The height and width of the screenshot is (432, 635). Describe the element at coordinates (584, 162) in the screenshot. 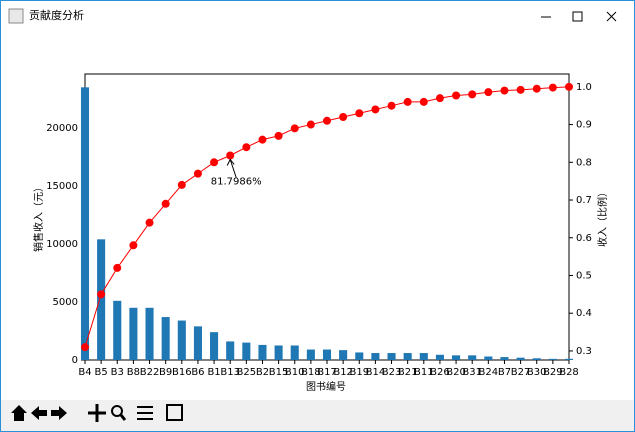

I see `y2-tick-label: 0.8` at that location.